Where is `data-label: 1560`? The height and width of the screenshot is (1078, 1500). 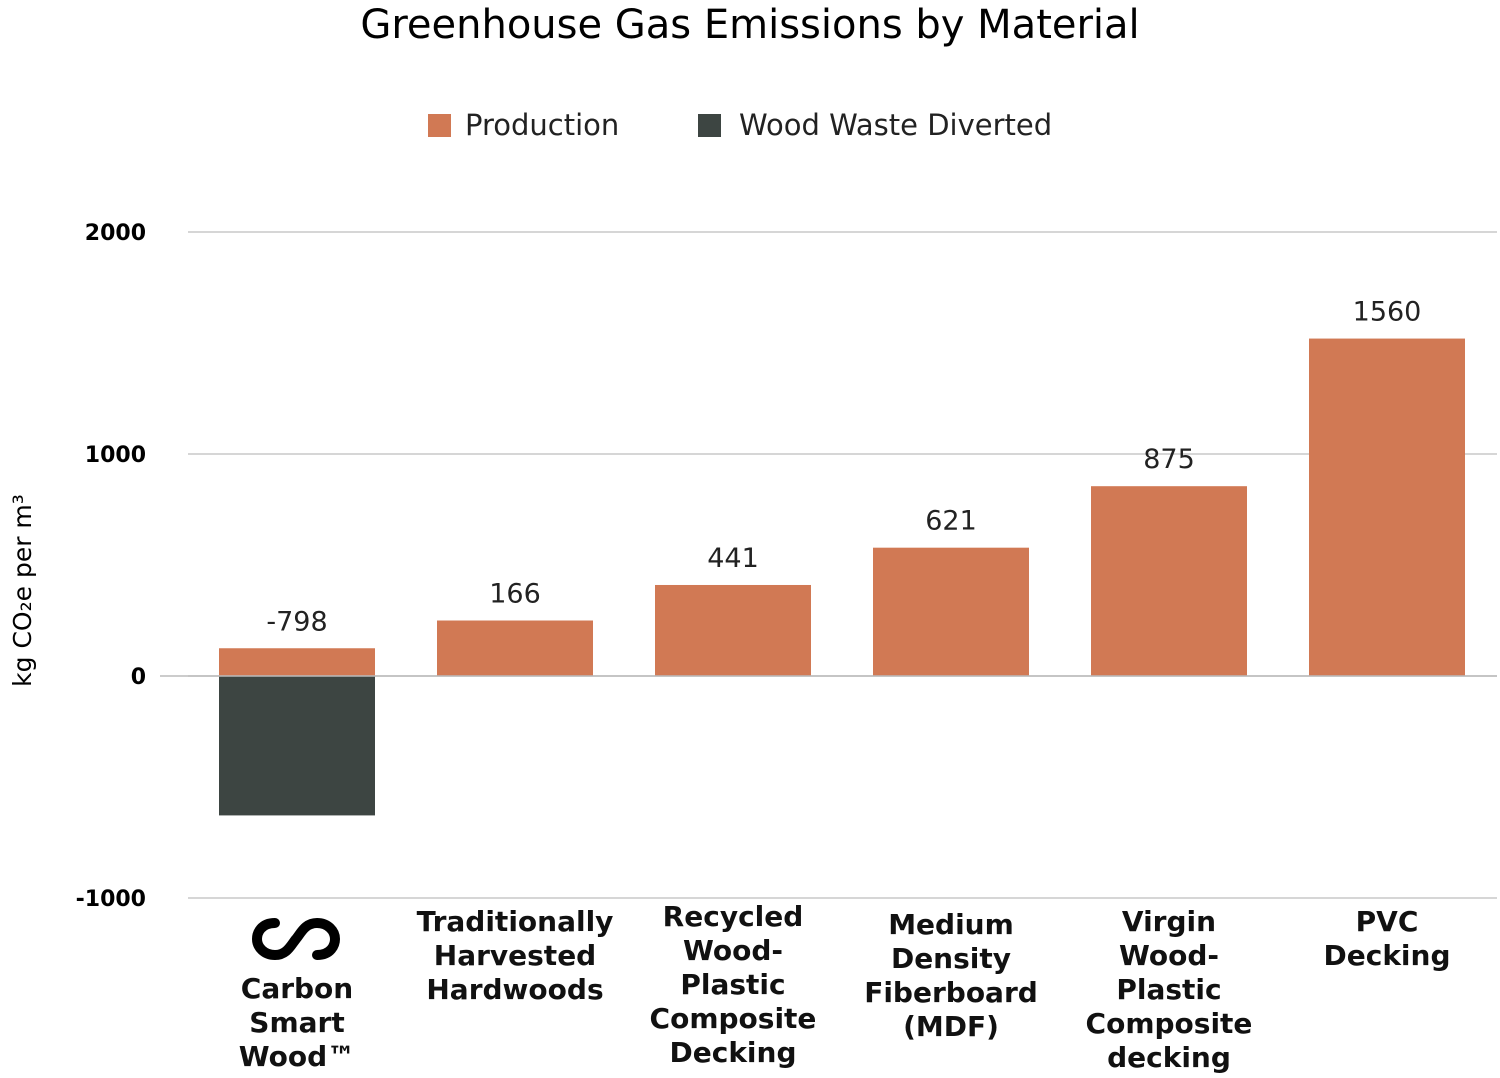 data-label: 1560 is located at coordinates (1387, 312).